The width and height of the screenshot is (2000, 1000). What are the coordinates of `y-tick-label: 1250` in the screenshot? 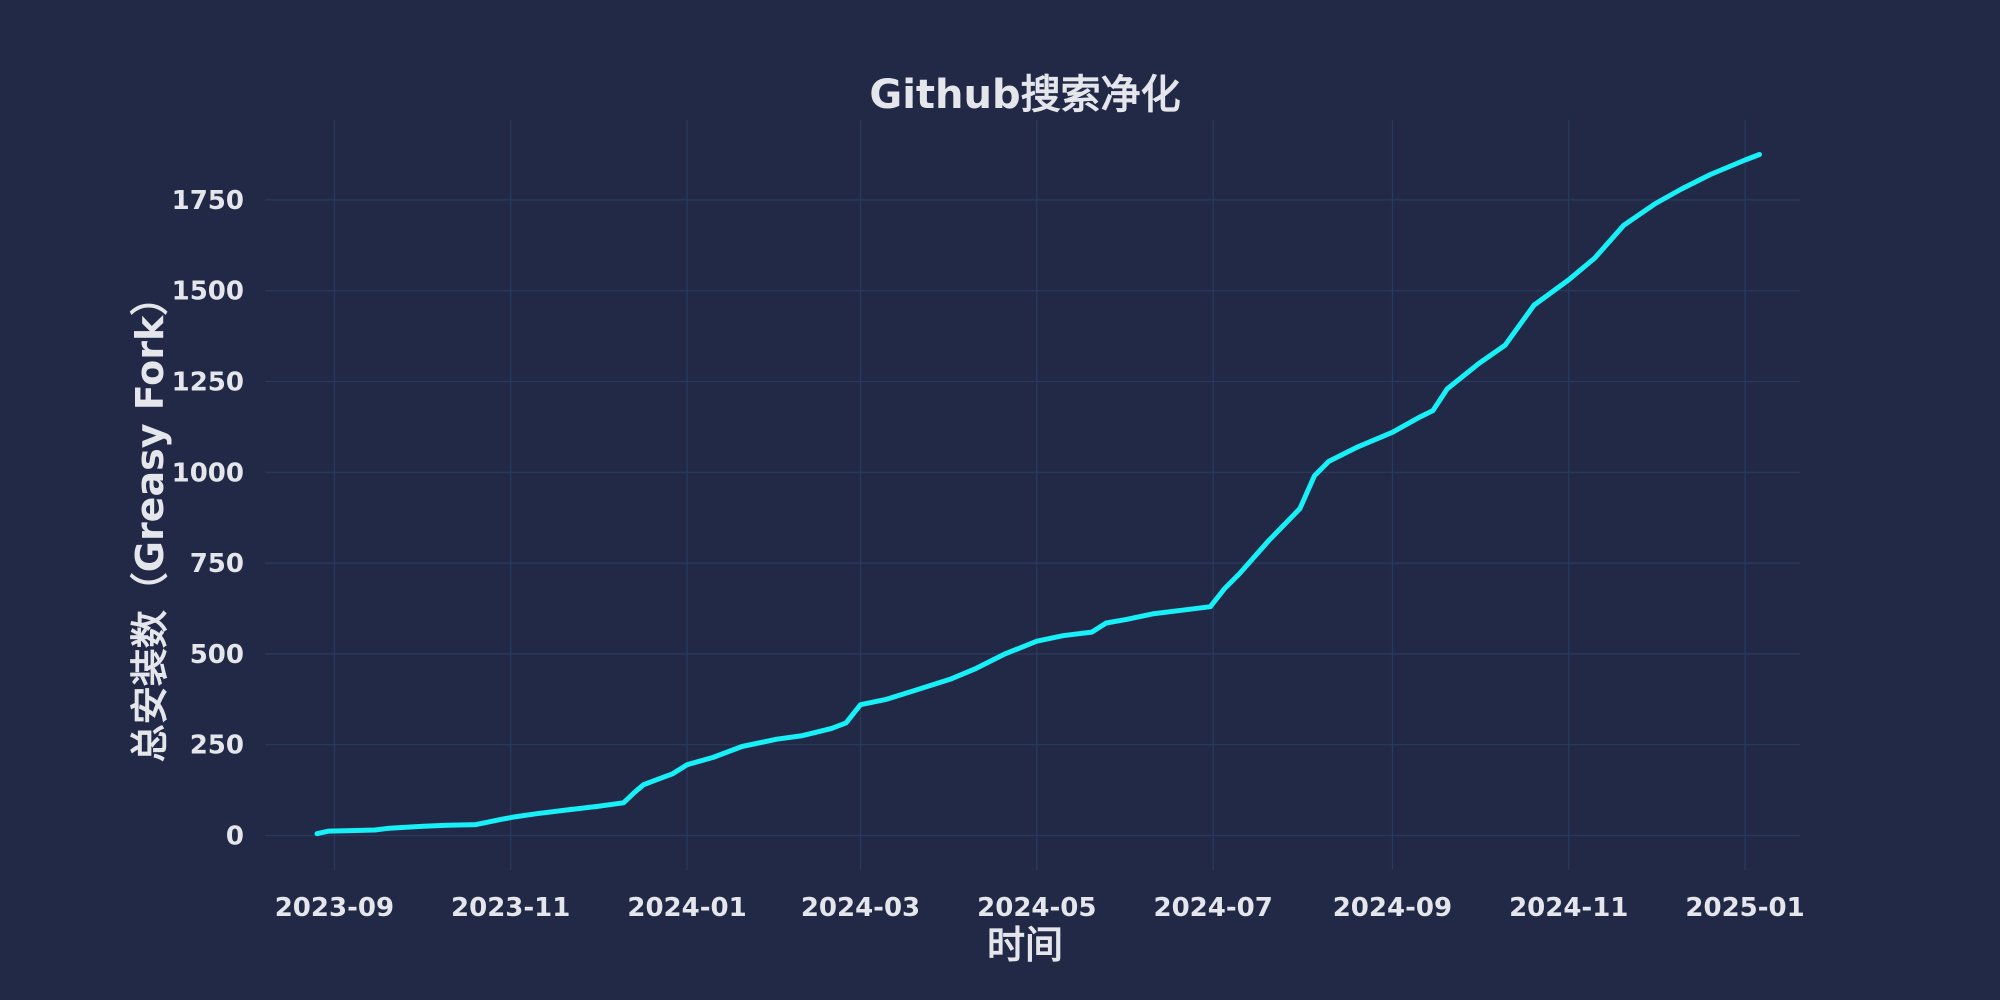 It's located at (208, 383).